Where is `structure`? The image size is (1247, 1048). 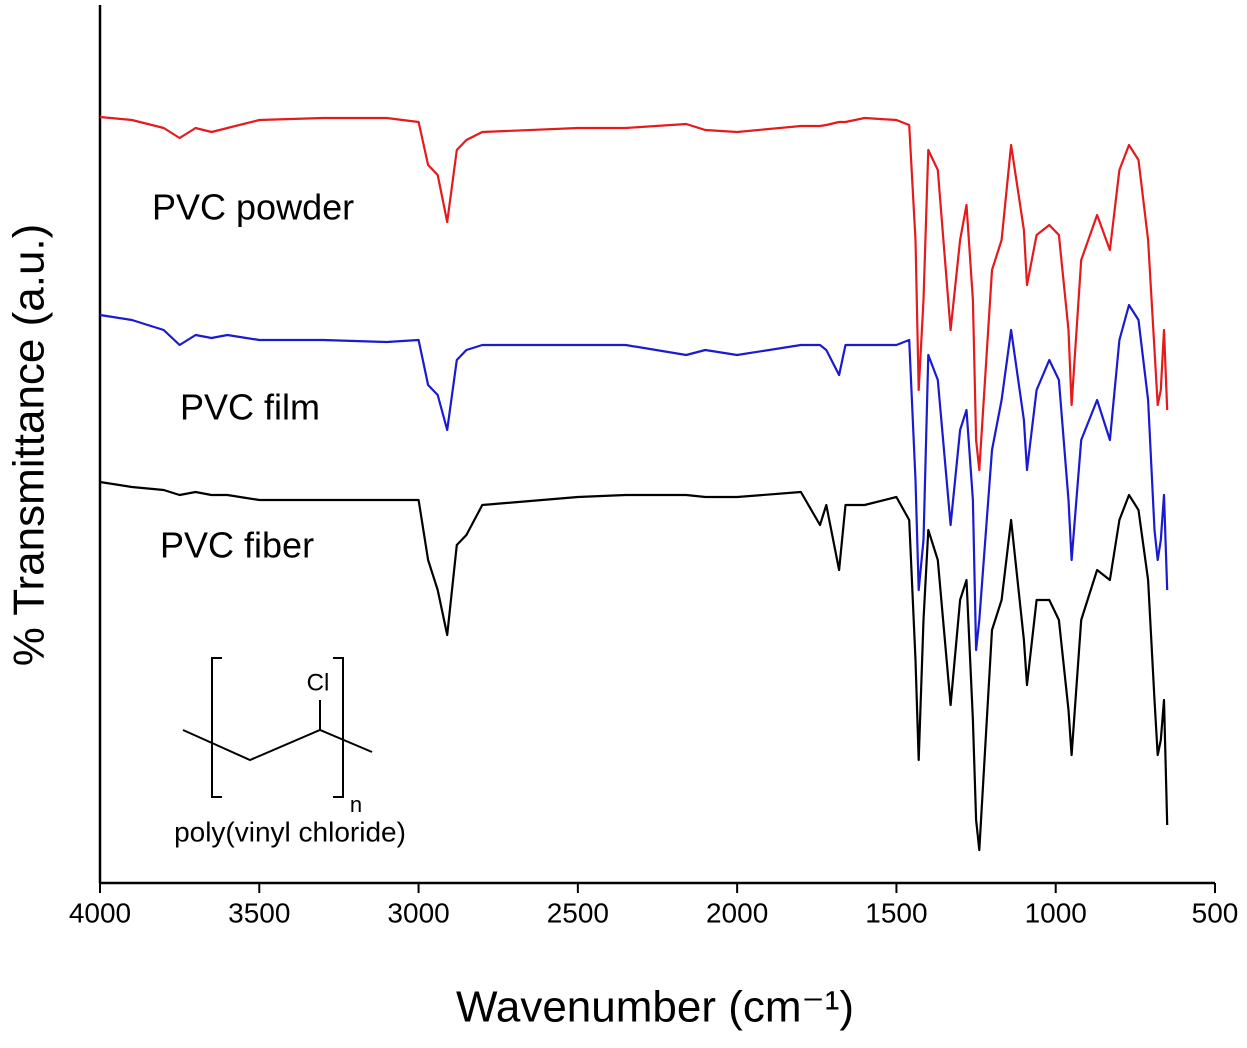 structure is located at coordinates (277, 727).